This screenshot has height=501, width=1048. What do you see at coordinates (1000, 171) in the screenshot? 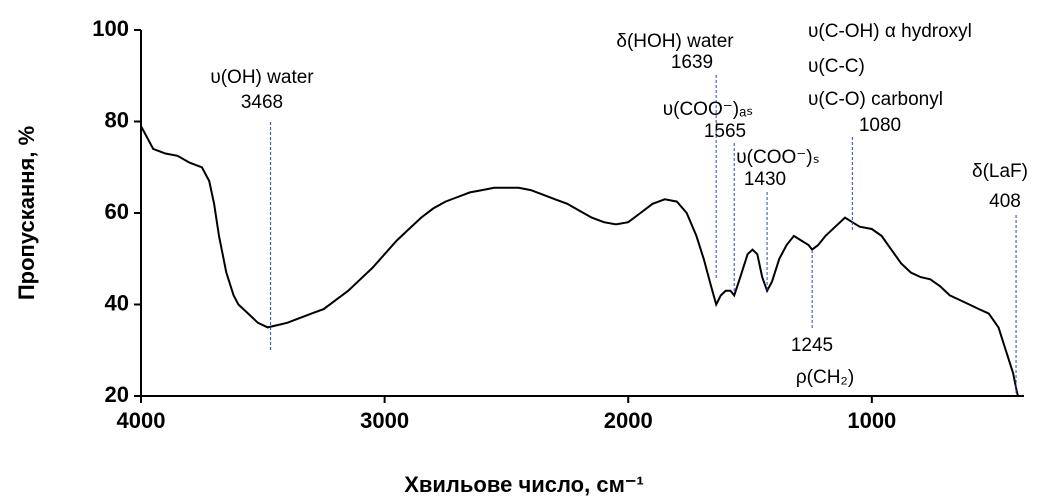
I see `annotation-label: δ(LaF)` at bounding box center [1000, 171].